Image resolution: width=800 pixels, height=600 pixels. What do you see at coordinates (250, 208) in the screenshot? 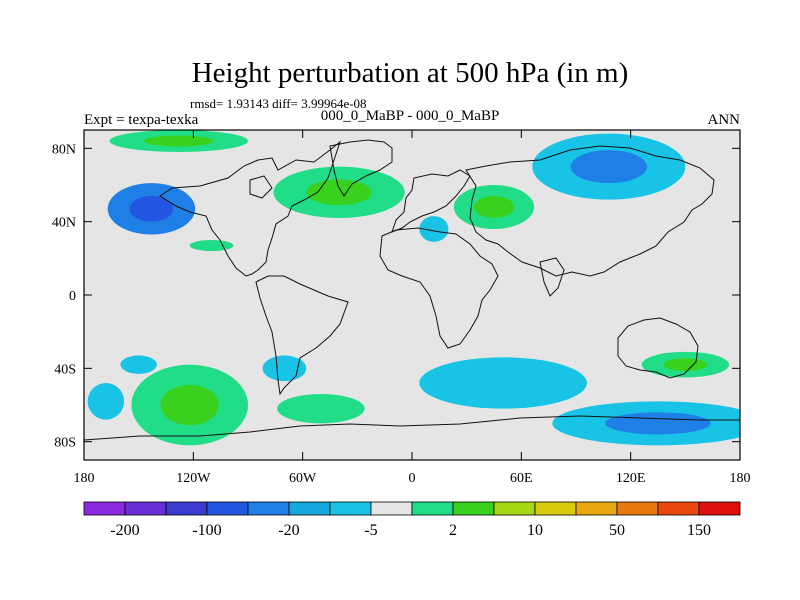
I see `north-america-coastline` at bounding box center [250, 208].